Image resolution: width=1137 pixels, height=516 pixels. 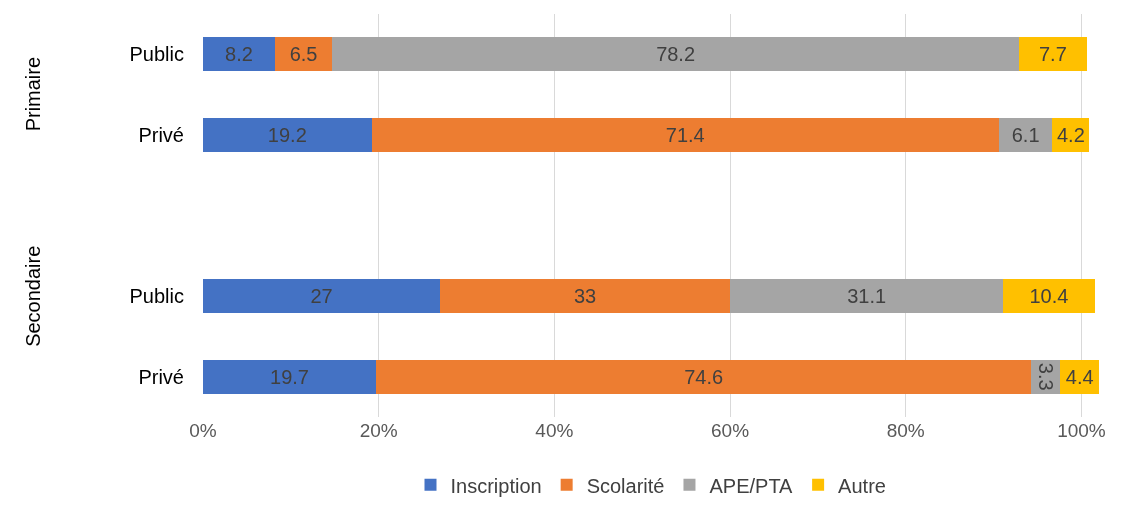 I want to click on data-label: 33, so click(x=585, y=296).